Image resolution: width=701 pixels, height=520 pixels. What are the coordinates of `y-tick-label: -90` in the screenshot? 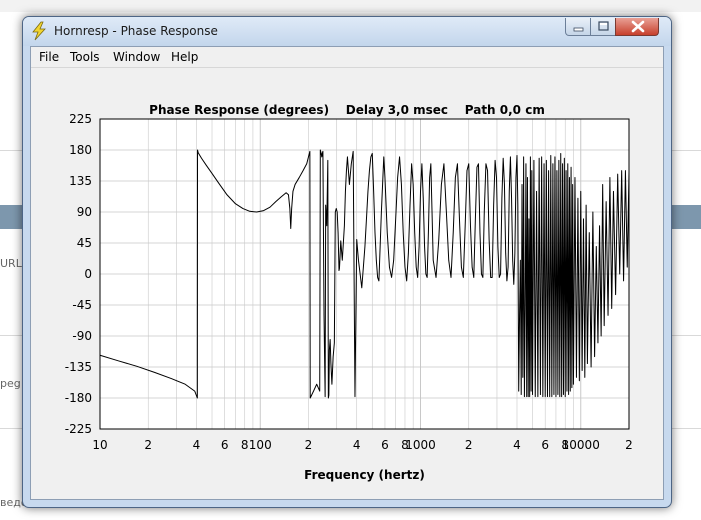 It's located at (82, 336).